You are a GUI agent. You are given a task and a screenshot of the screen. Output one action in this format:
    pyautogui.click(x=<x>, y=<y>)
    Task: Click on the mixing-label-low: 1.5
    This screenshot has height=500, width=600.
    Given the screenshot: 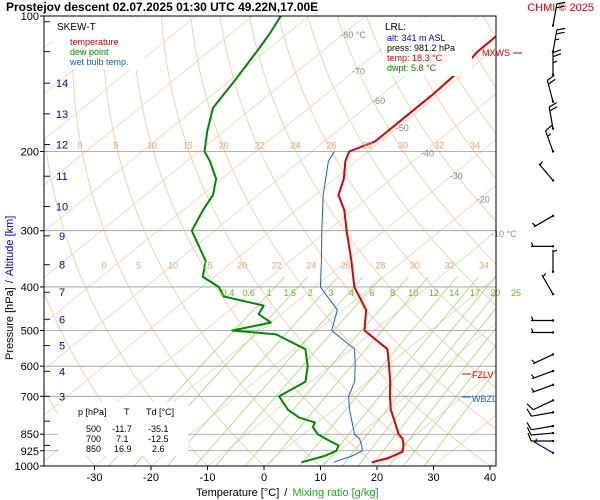 What is the action you would take?
    pyautogui.click(x=289, y=293)
    